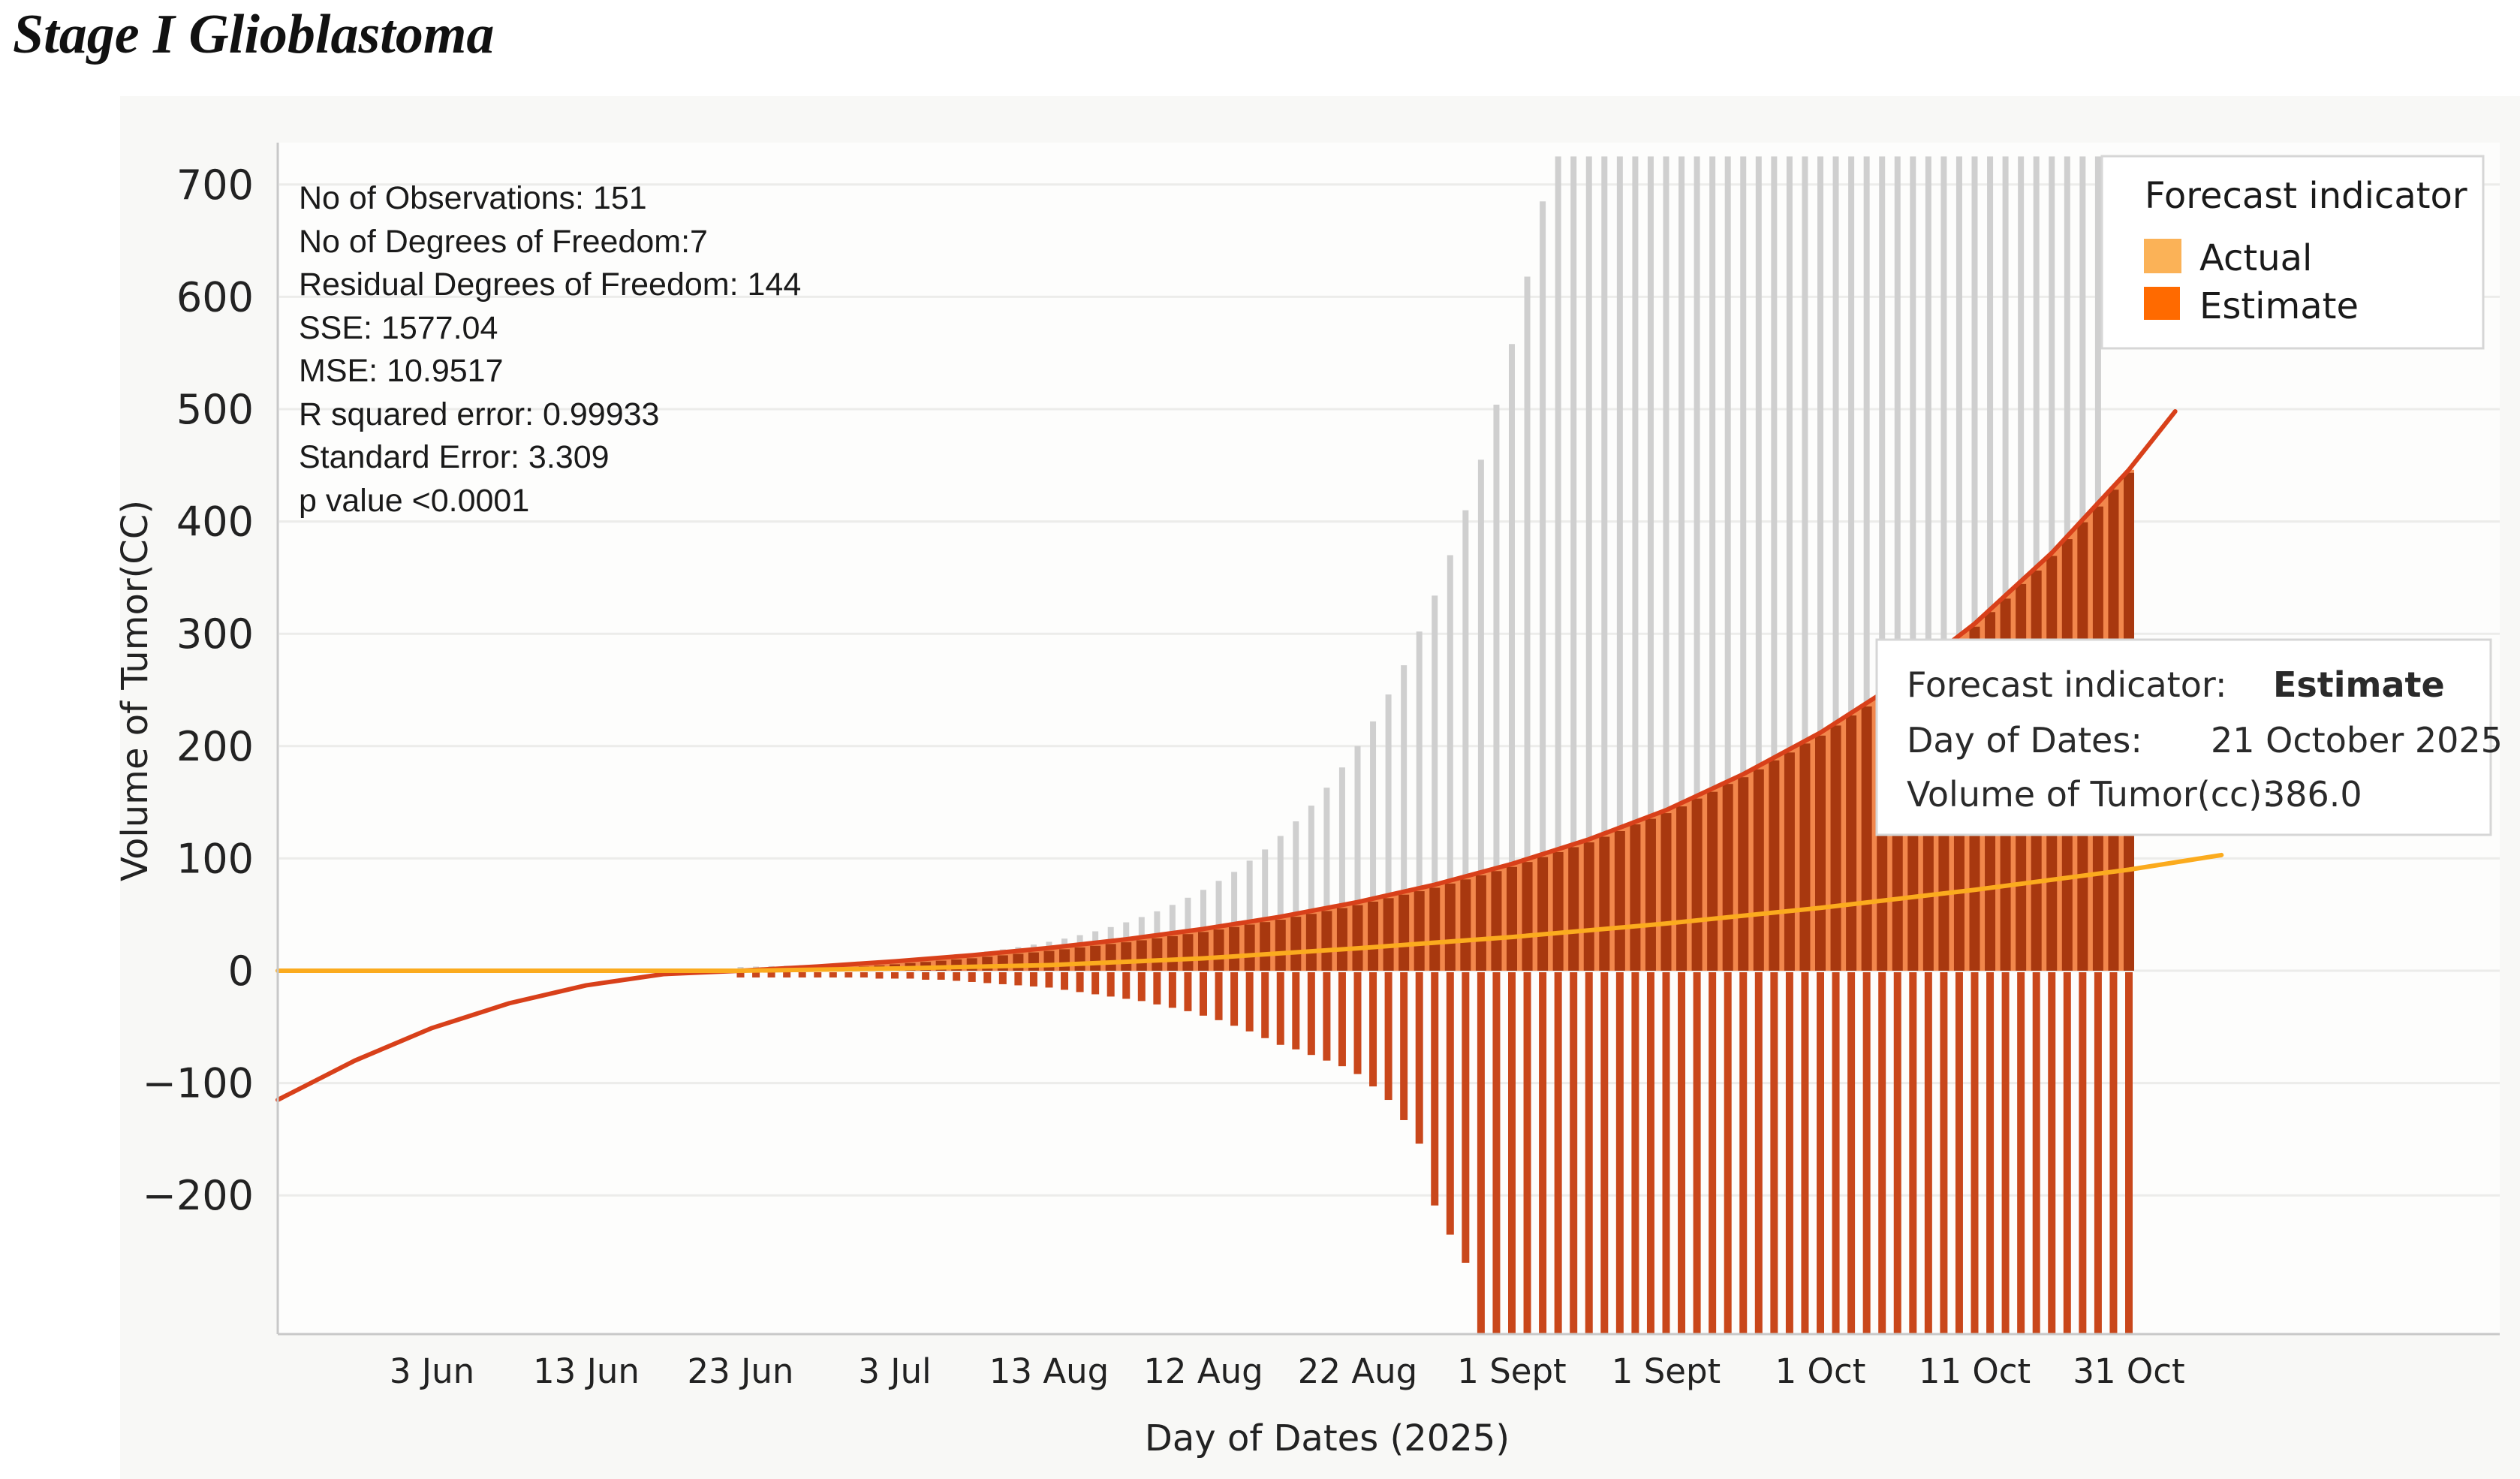 This screenshot has width=2520, height=1479. I want to click on legend-label-actual: Actual, so click(2255, 258).